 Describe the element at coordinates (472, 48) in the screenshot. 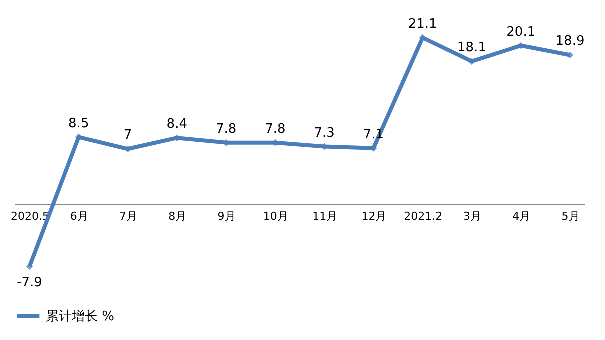

I see `data-label: 18.1` at that location.